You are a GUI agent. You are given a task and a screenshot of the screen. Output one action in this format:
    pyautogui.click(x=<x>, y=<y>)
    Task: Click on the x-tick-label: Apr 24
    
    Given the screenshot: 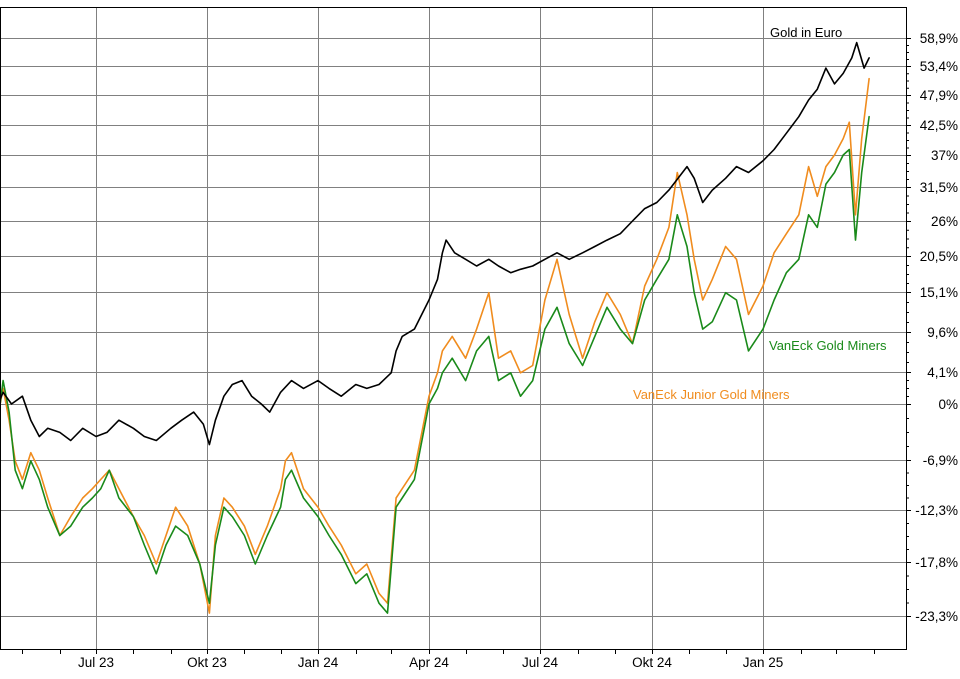 What is the action you would take?
    pyautogui.click(x=429, y=662)
    